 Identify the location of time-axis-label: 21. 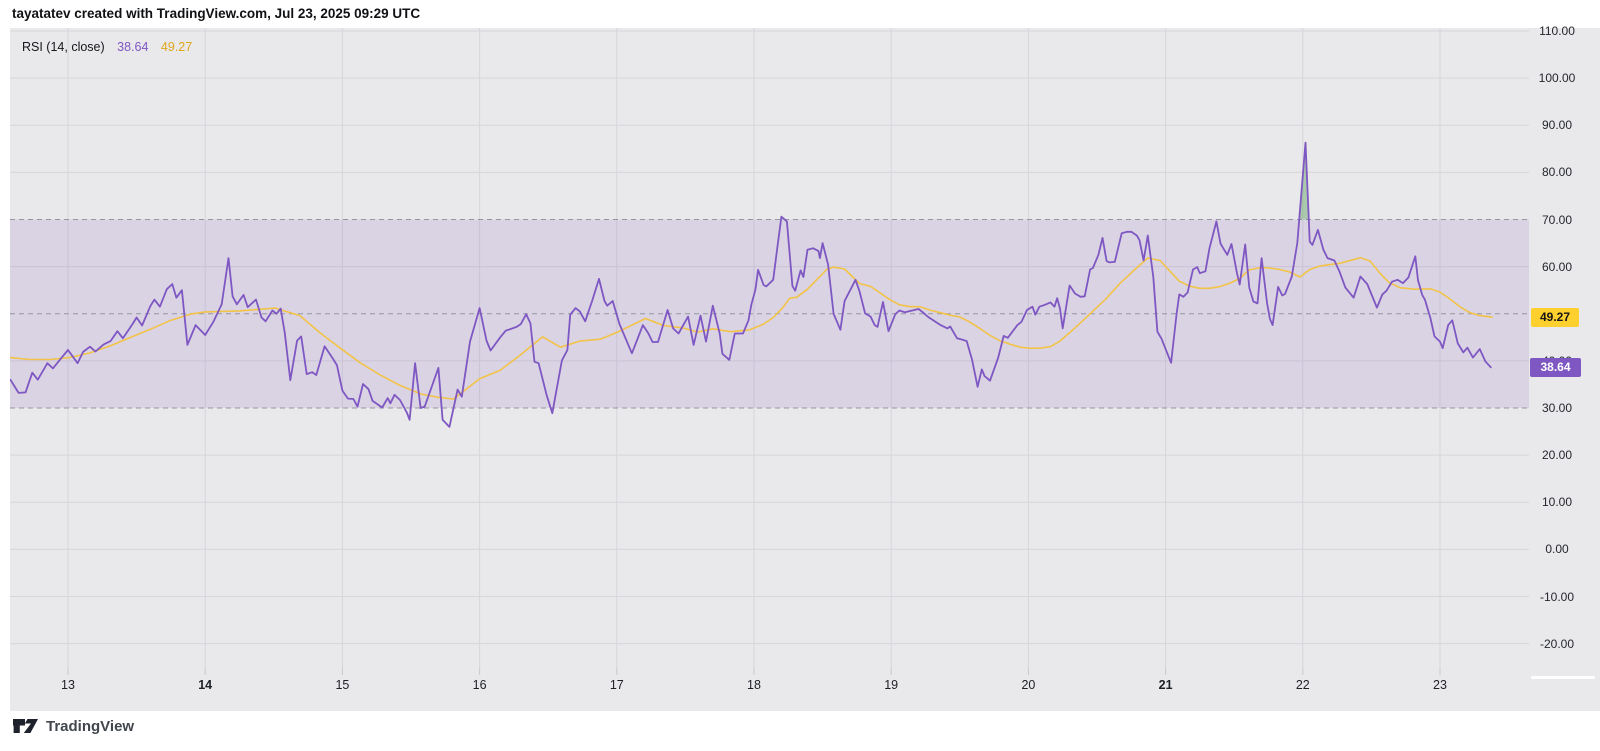
(1165, 685).